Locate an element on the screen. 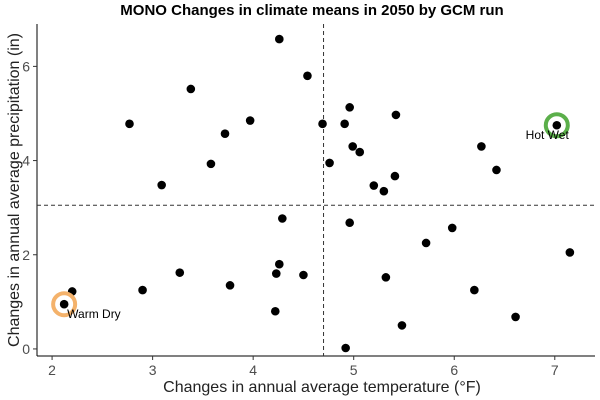  x-tick-label: 5 is located at coordinates (354, 370).